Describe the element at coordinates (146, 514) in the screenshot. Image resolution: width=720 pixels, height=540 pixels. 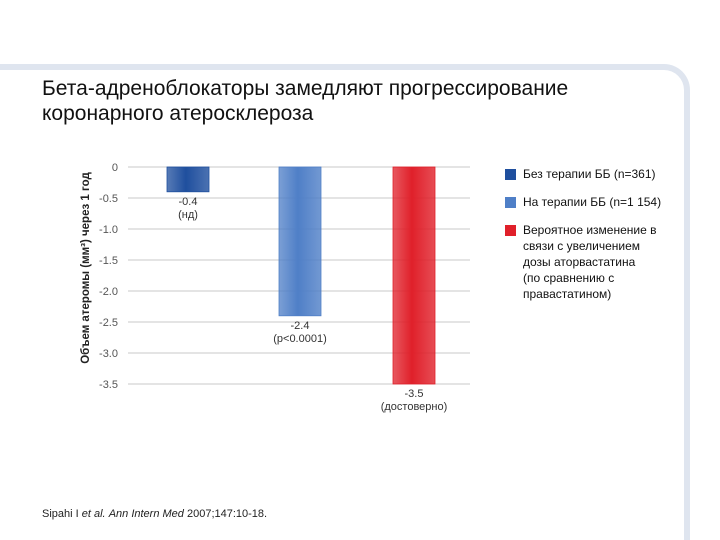
I see `citation-journal: Ann Intern Med` at that location.